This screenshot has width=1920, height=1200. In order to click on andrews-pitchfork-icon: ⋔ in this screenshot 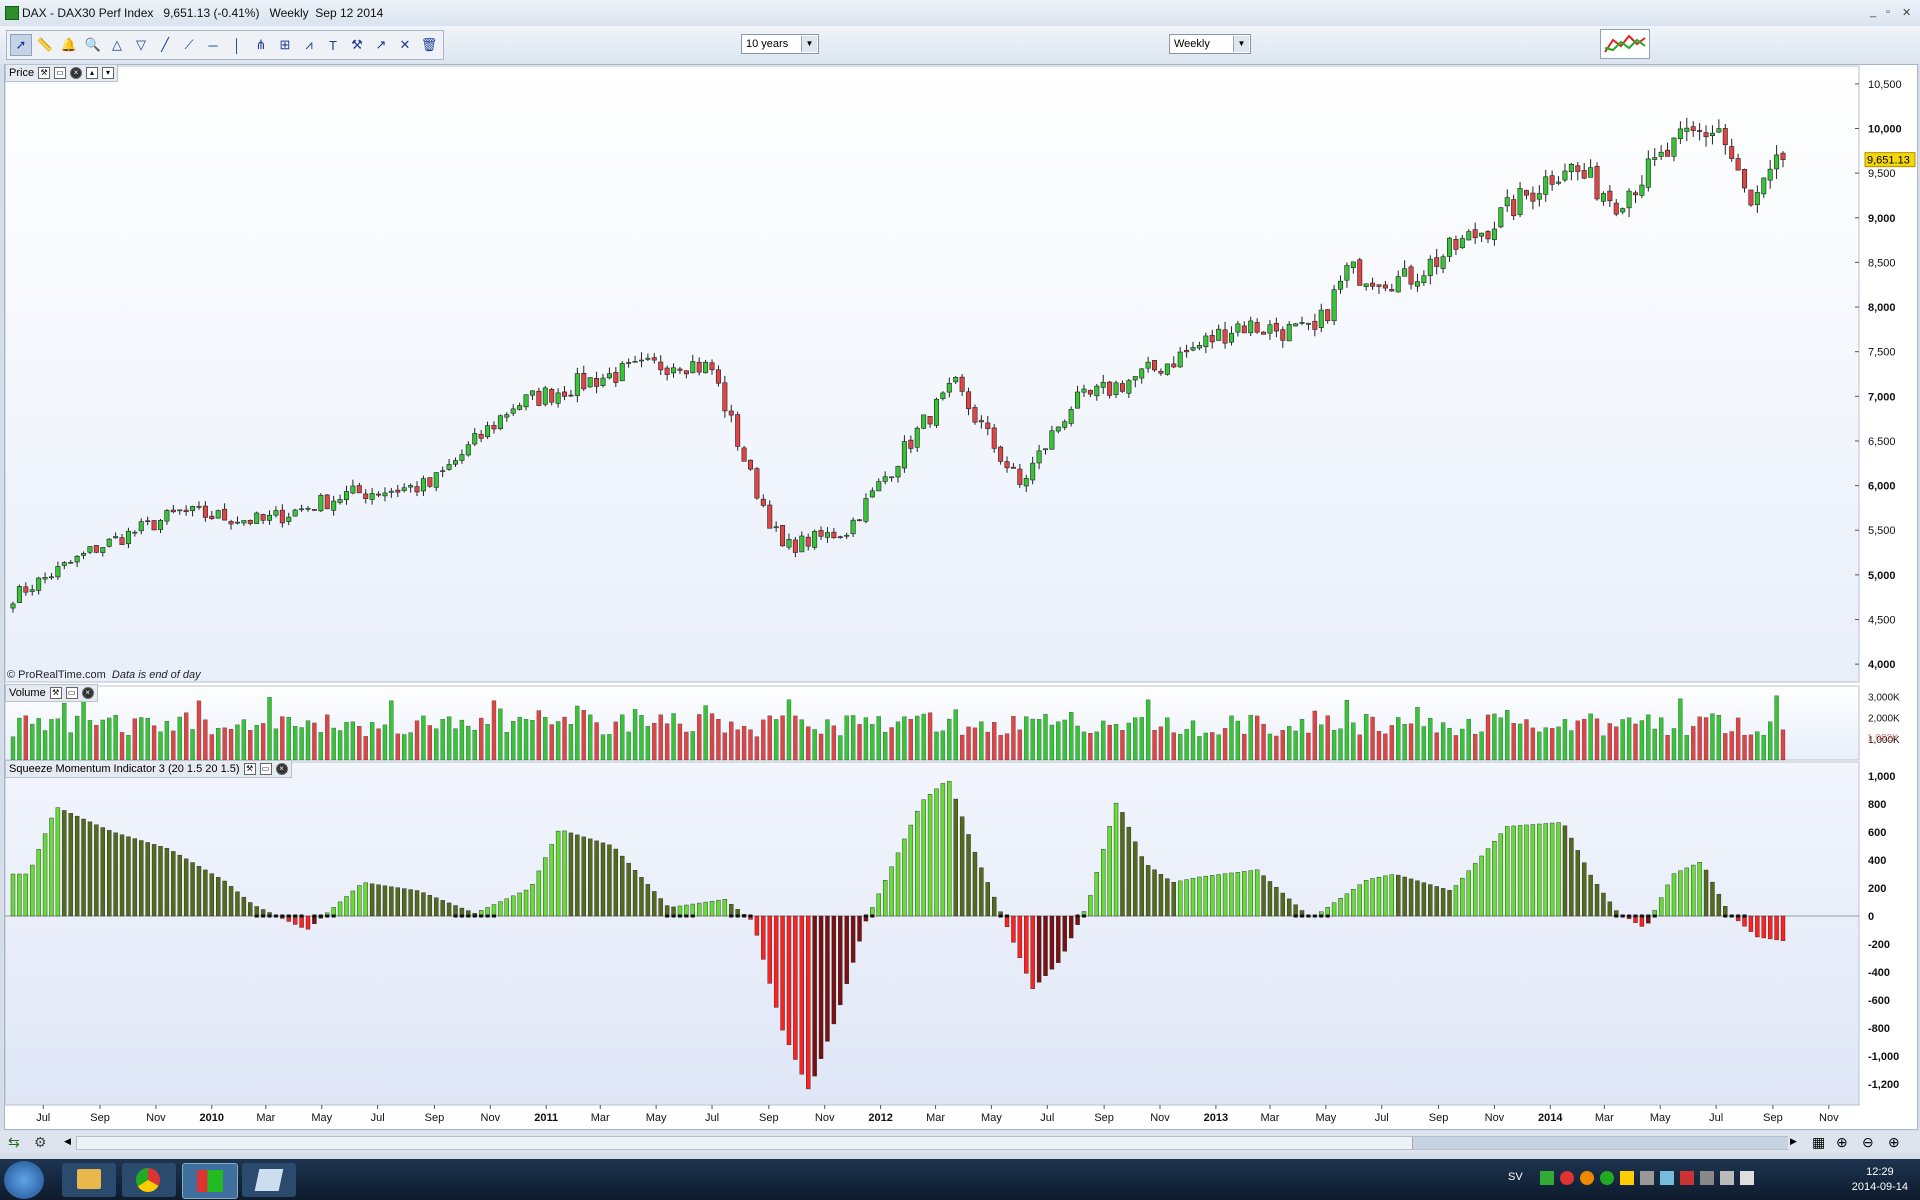, I will do `click(261, 44)`.